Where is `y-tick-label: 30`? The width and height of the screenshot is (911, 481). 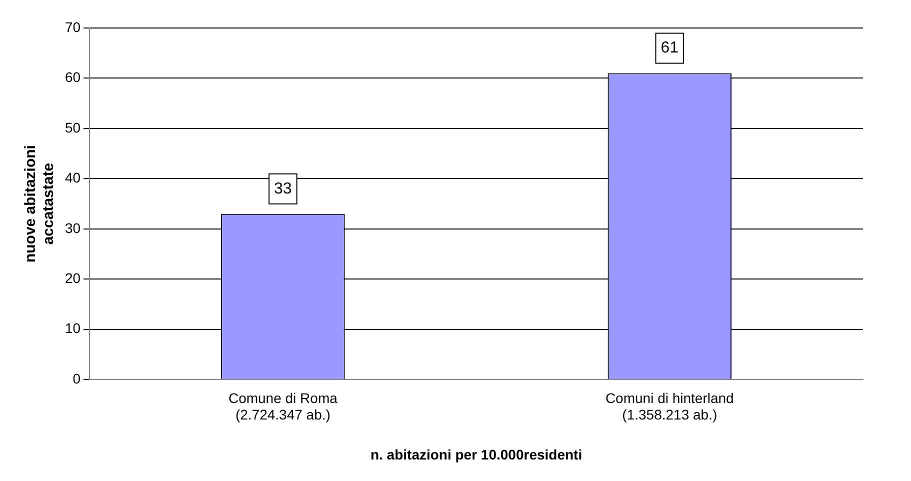
y-tick-label: 30 is located at coordinates (72, 228).